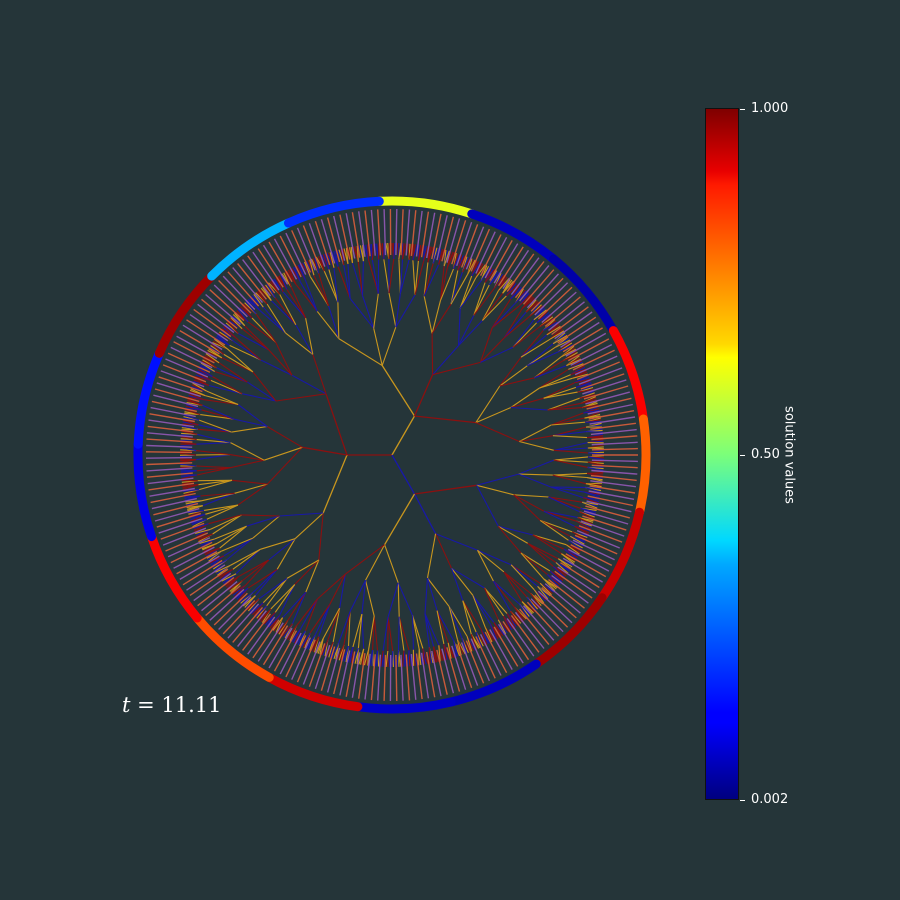 Image resolution: width=900 pixels, height=900 pixels. I want to click on time-label: t = 11.11, so click(172, 705).